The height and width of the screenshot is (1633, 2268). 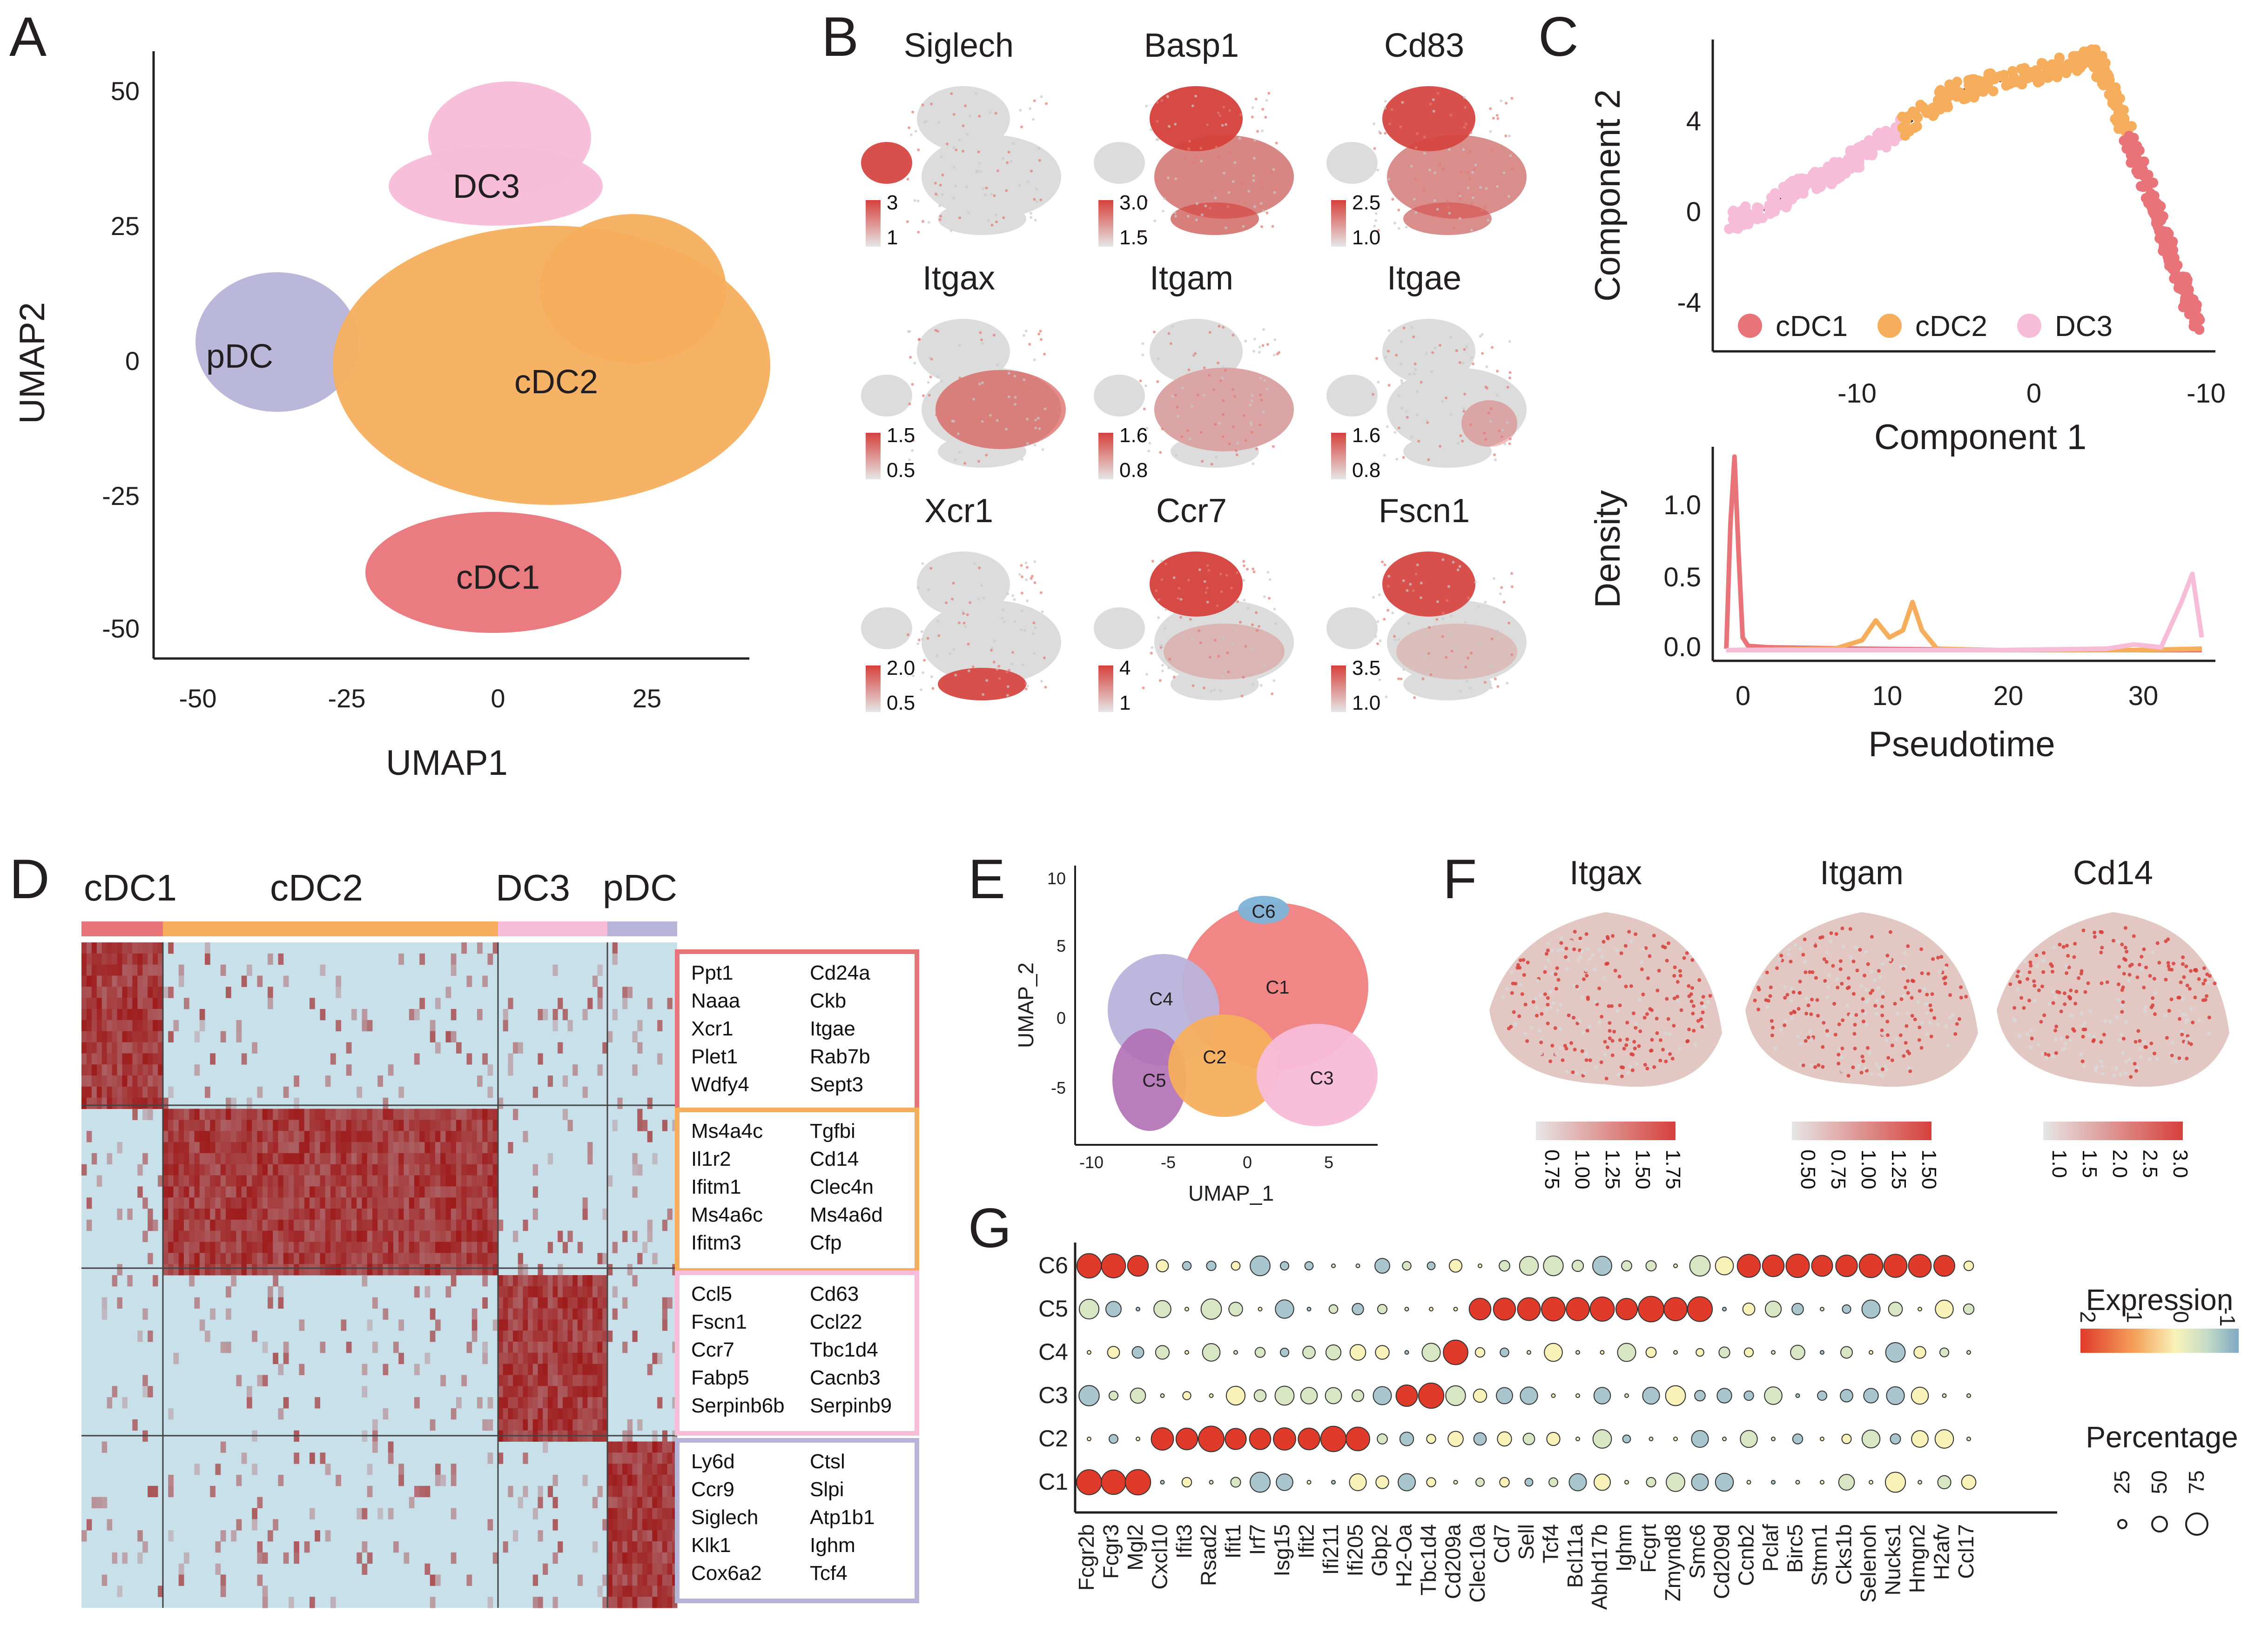 What do you see at coordinates (834, 1294) in the screenshot?
I see `gene-name: Cd63` at bounding box center [834, 1294].